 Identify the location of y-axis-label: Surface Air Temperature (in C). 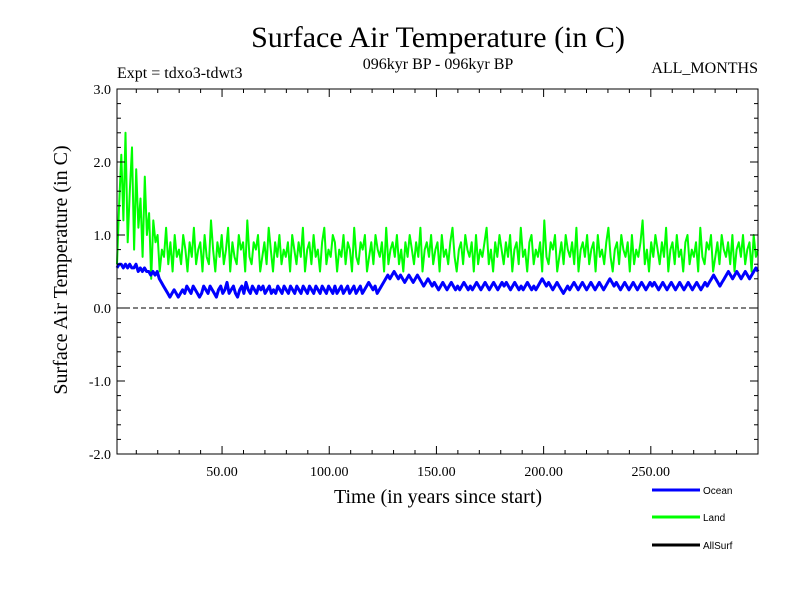
(61, 269).